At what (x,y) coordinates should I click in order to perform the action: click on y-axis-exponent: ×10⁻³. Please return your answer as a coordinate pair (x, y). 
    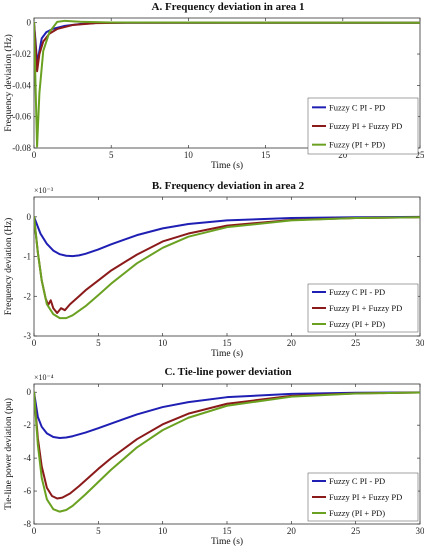
    Looking at the image, I should click on (44, 190).